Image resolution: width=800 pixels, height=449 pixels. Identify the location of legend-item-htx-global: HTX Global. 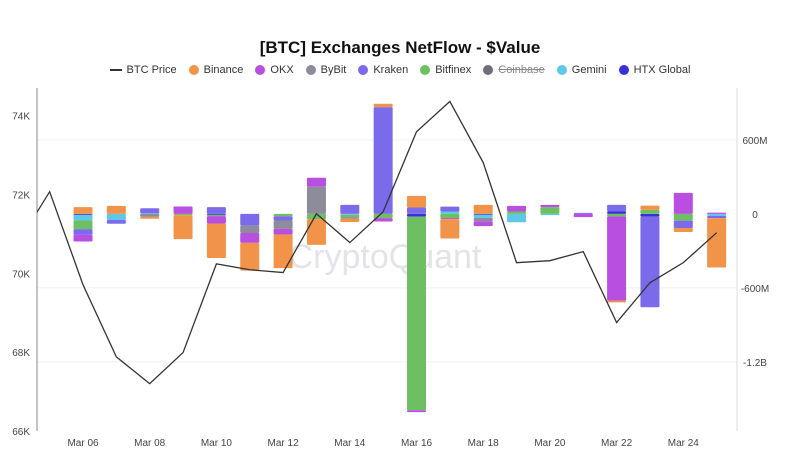
(654, 70).